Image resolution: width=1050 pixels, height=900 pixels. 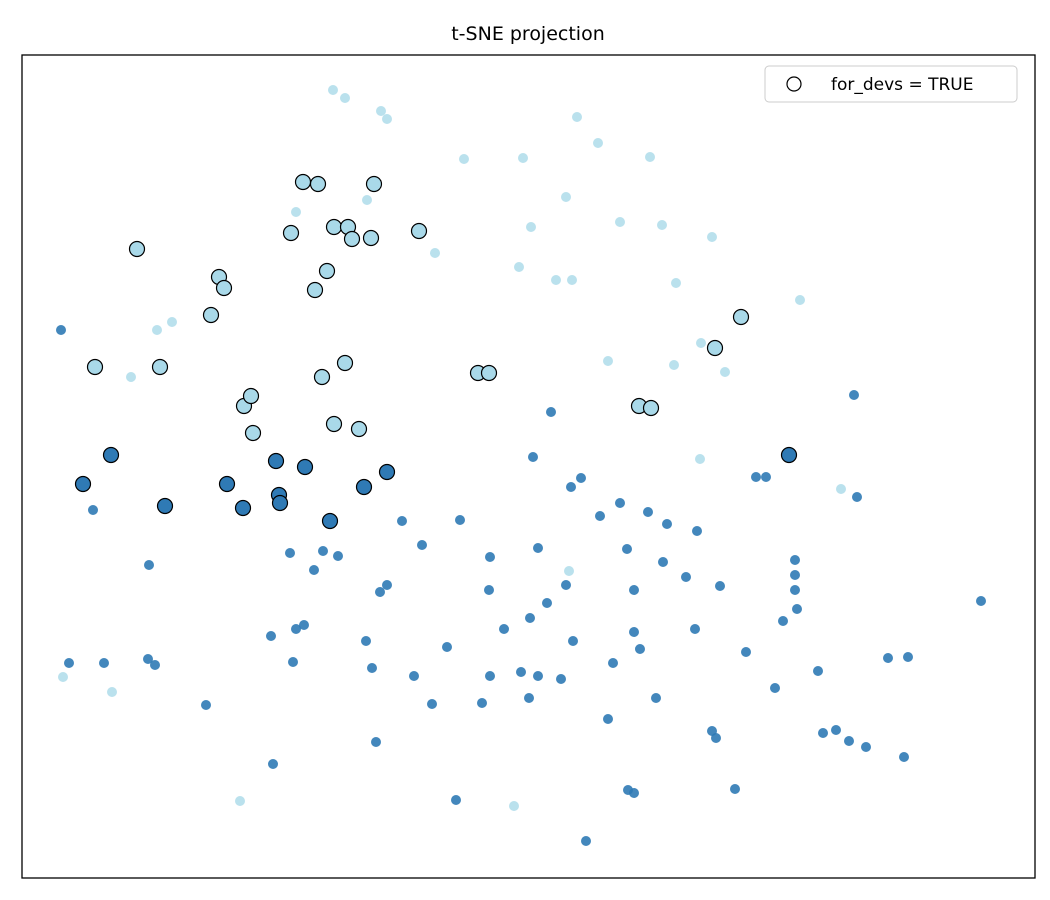 I want to click on chart-title: t-SNE projection, so click(x=528, y=34).